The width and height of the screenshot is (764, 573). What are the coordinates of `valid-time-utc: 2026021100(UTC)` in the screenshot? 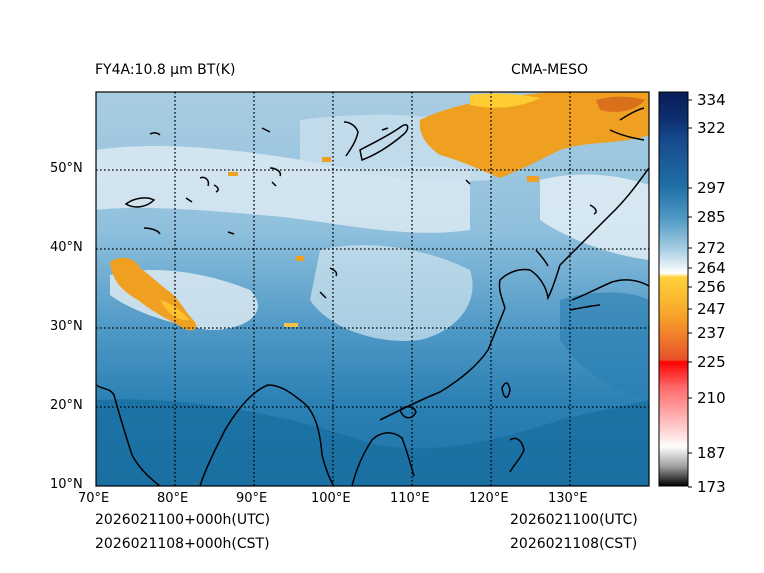 It's located at (574, 520).